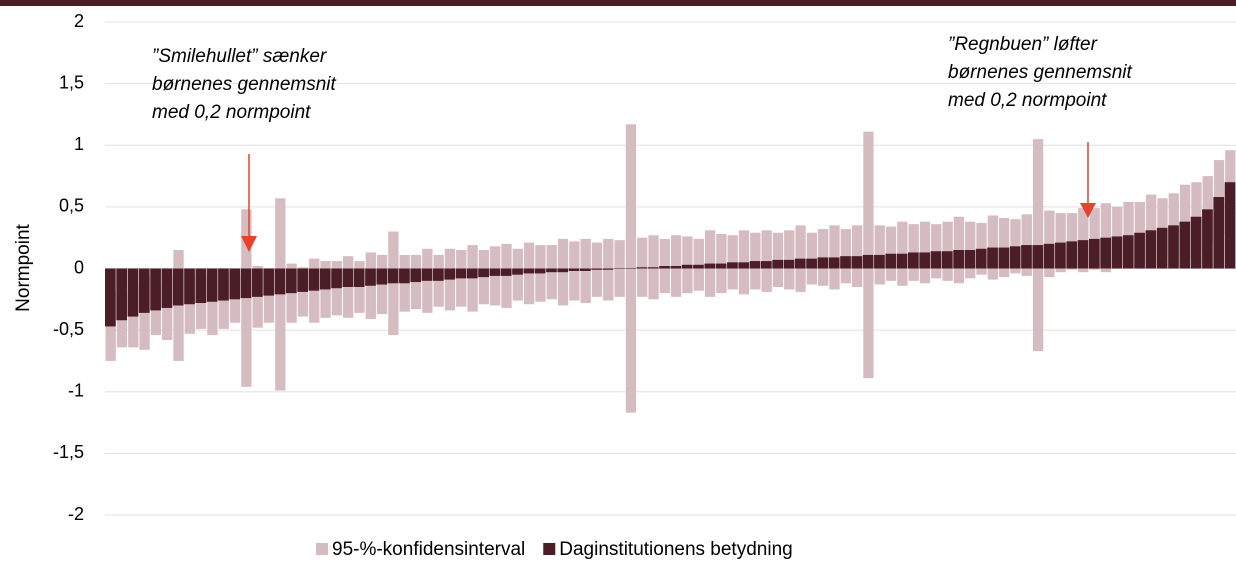 Image resolution: width=1236 pixels, height=563 pixels. What do you see at coordinates (76, 391) in the screenshot?
I see `y-tick-label: -1` at bounding box center [76, 391].